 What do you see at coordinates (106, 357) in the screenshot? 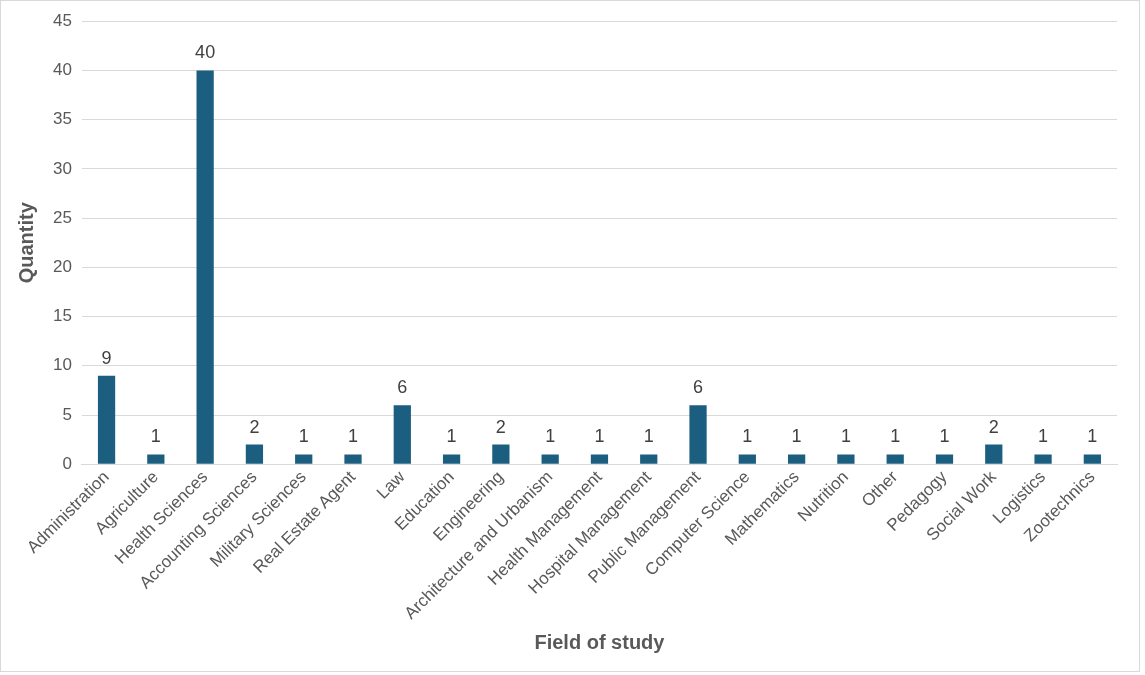
I see `data-label: 9` at bounding box center [106, 357].